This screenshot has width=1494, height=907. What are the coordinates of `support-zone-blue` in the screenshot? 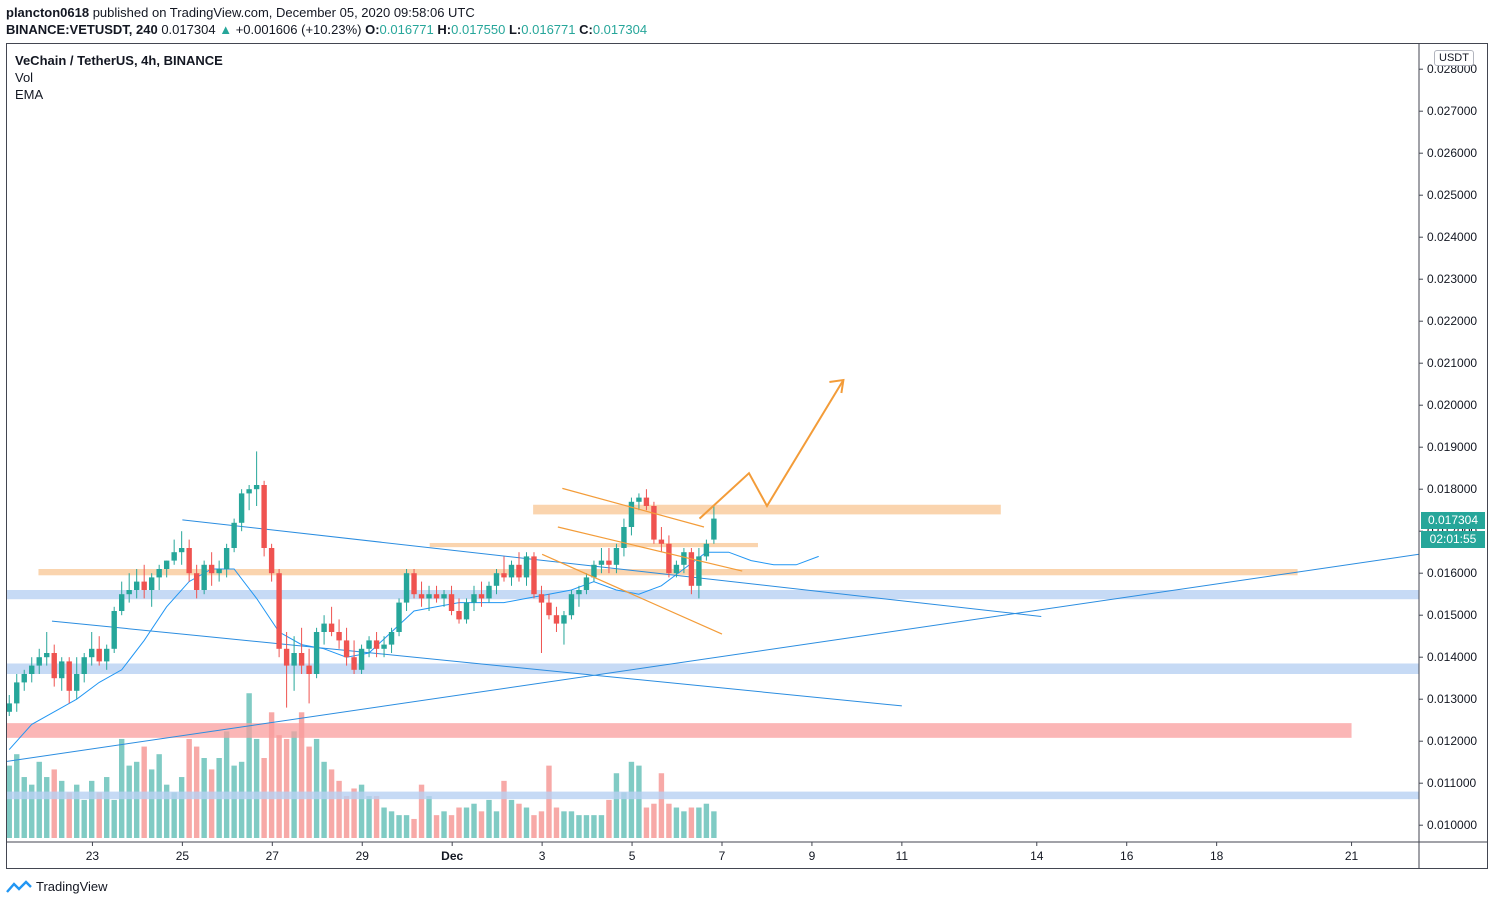 It's located at (713, 595).